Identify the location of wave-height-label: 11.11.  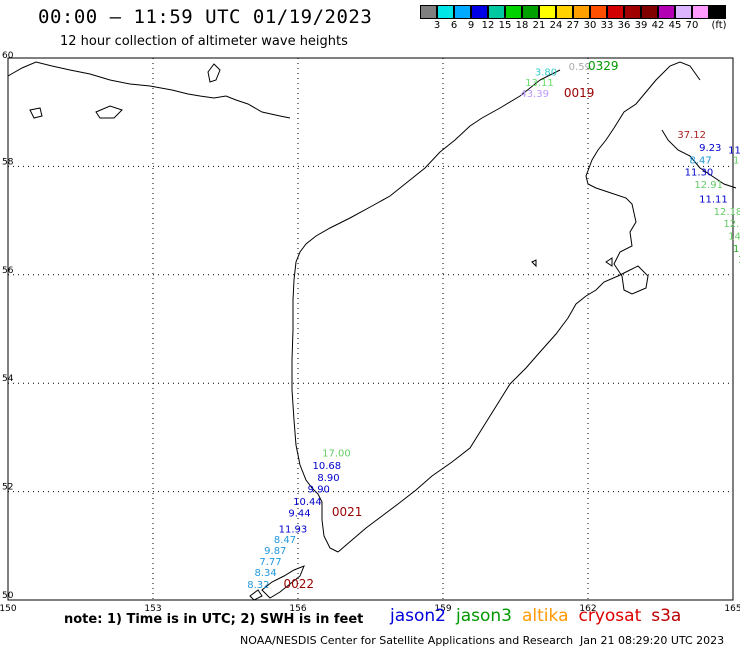
(713, 200).